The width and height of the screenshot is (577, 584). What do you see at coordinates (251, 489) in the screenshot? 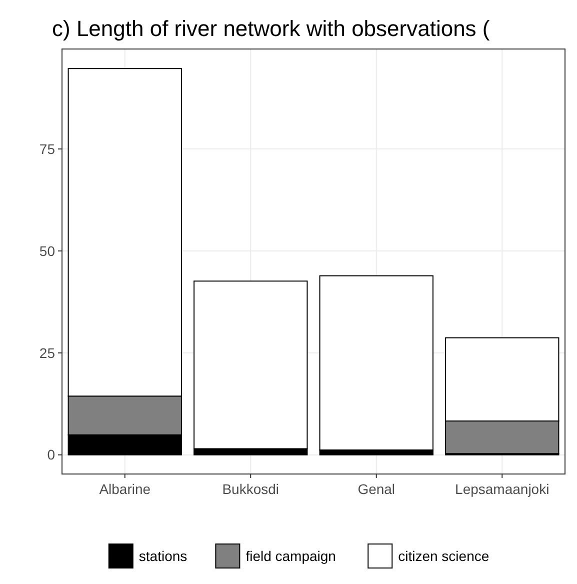
I see `x-tick-label: Bukkosdi` at bounding box center [251, 489].